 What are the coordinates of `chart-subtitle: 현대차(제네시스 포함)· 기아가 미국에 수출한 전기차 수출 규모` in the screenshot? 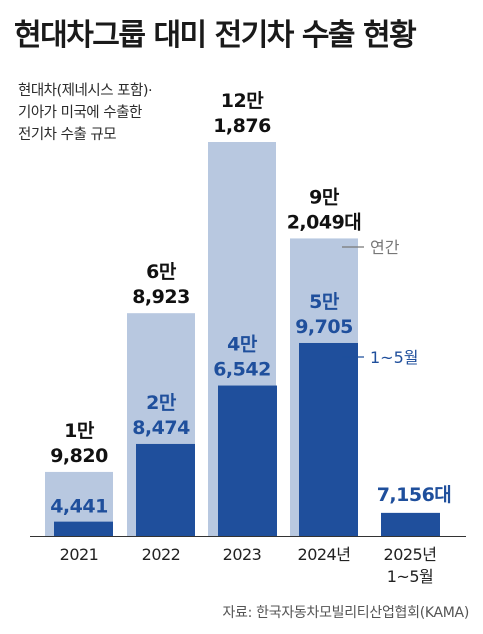 It's located at (85, 113).